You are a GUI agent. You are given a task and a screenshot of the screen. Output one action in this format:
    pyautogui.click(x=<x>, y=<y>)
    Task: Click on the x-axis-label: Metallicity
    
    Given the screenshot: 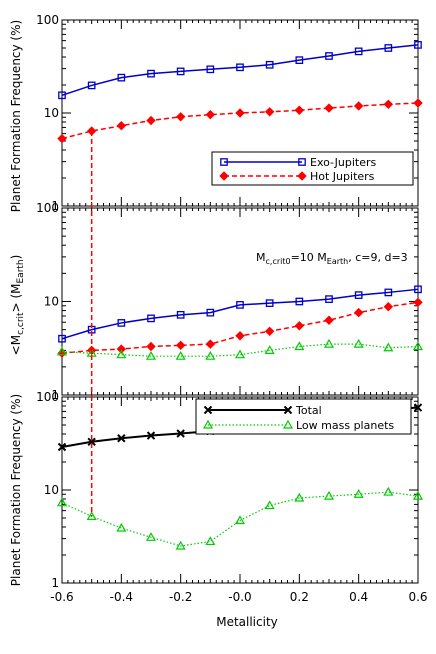 What is the action you would take?
    pyautogui.click(x=247, y=622)
    